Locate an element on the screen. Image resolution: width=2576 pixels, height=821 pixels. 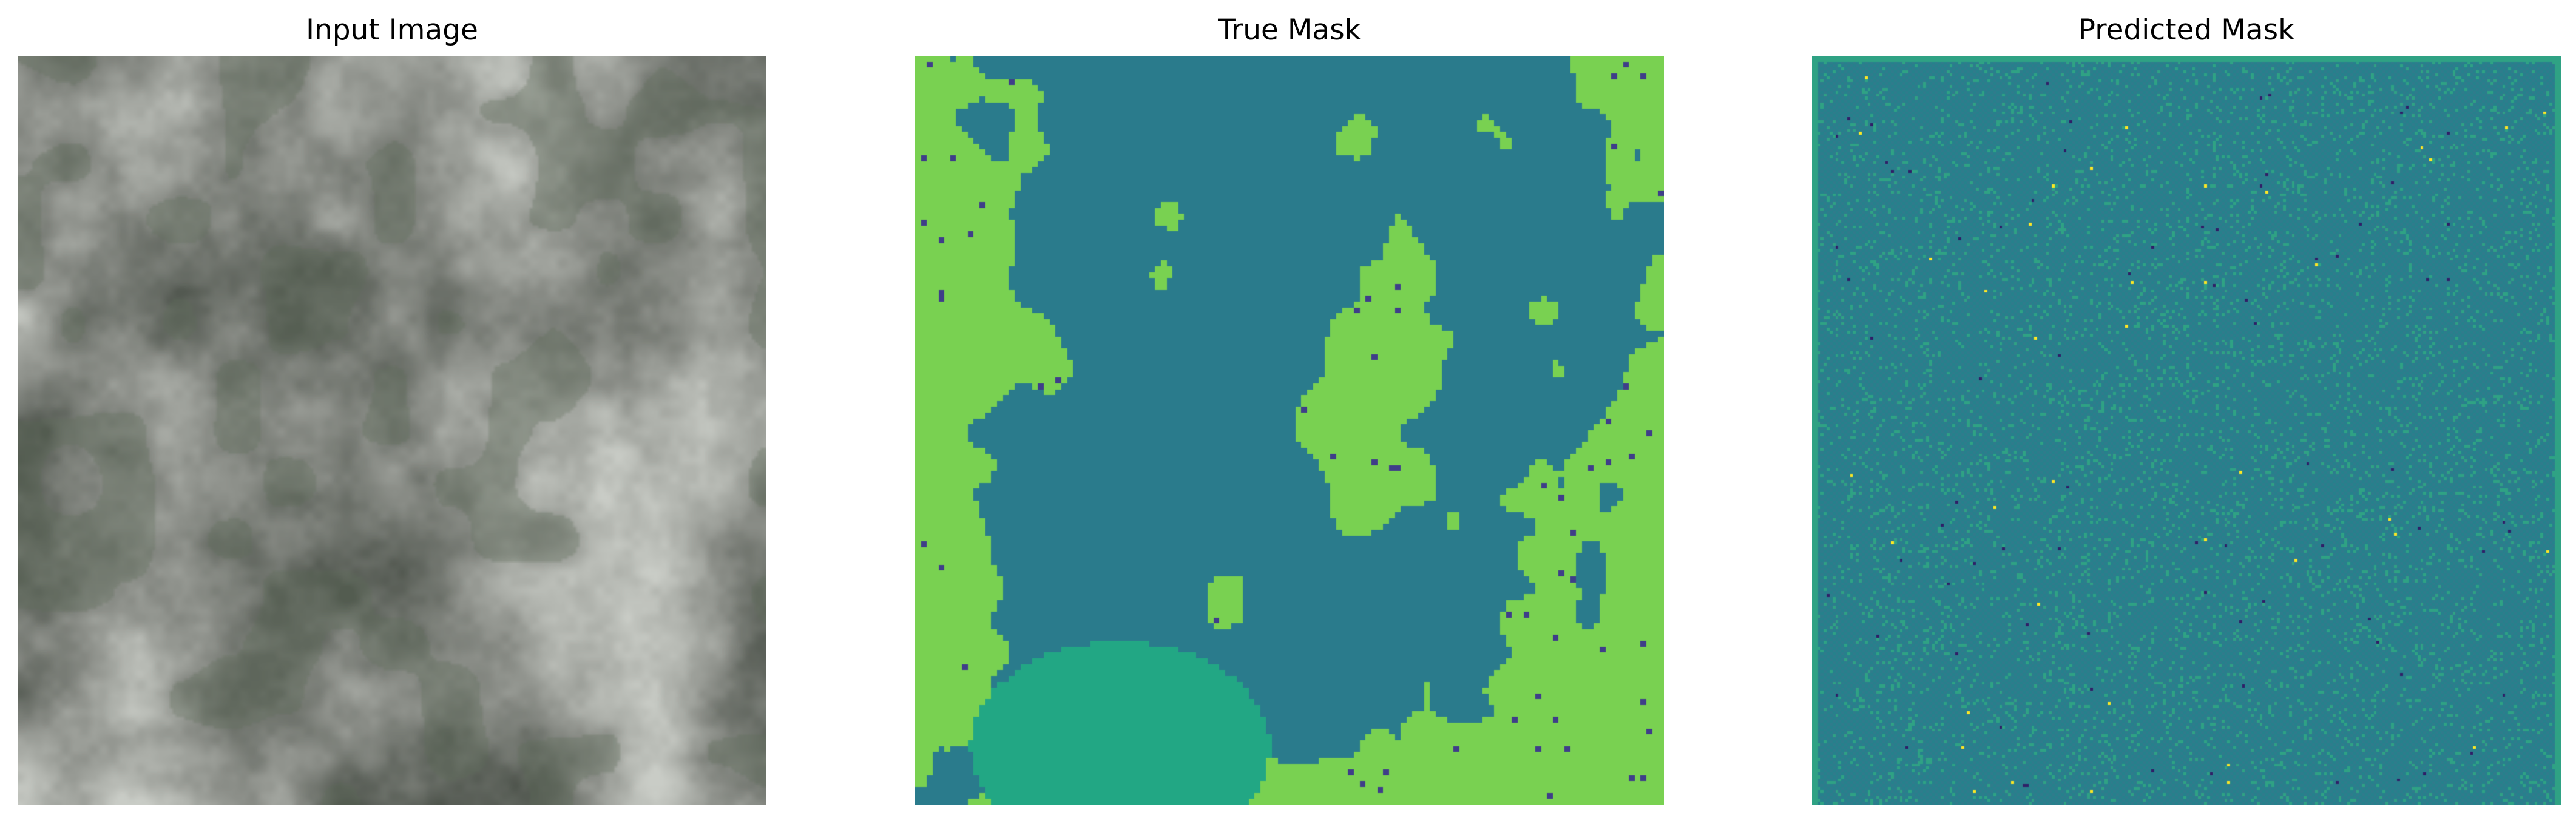
true-mask-title: True Mask is located at coordinates (1289, 30).